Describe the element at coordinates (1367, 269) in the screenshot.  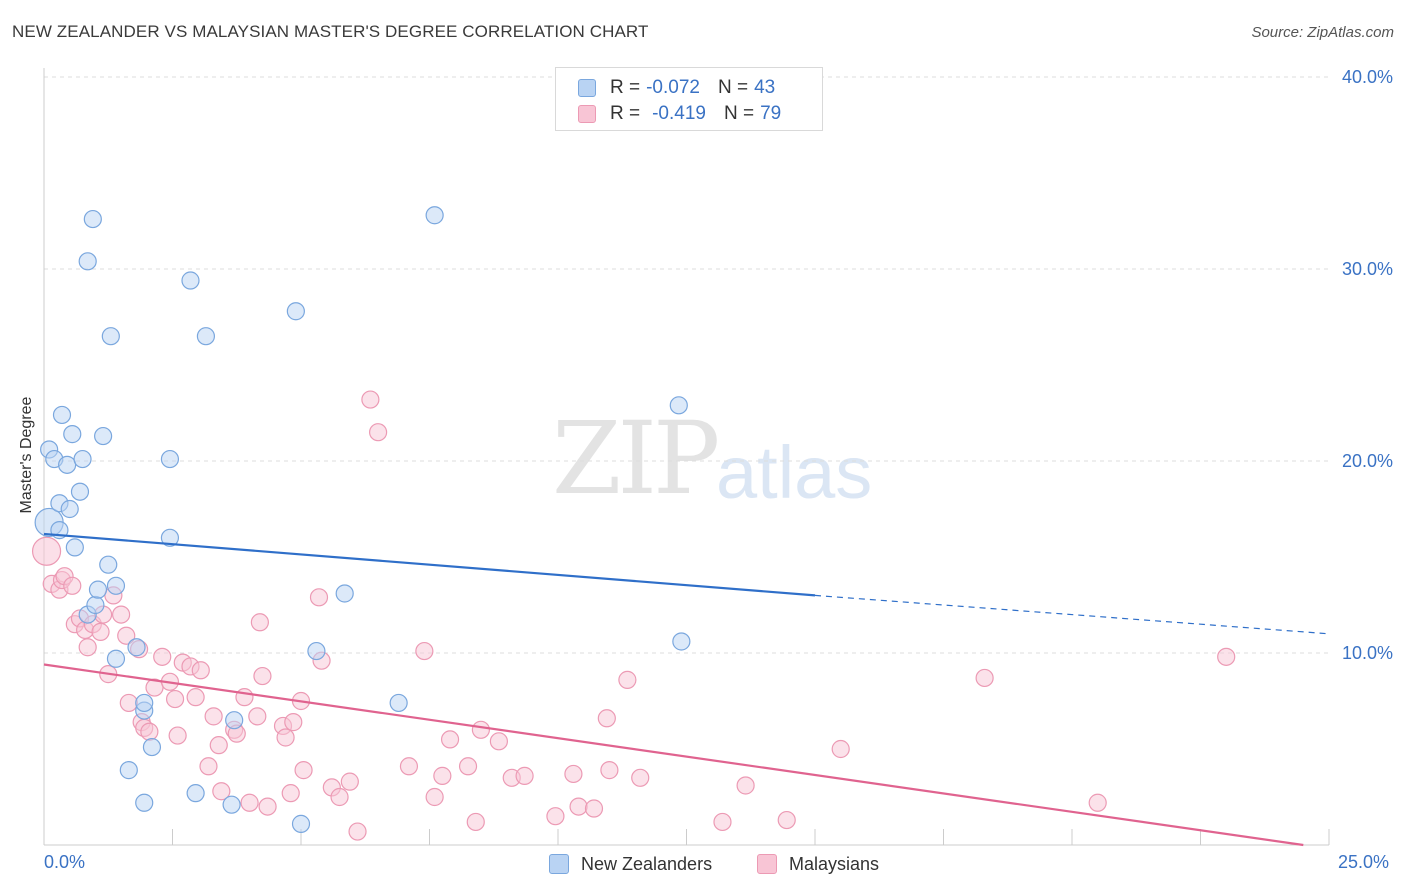
I see `y-tick-label: 30.0%` at that location.